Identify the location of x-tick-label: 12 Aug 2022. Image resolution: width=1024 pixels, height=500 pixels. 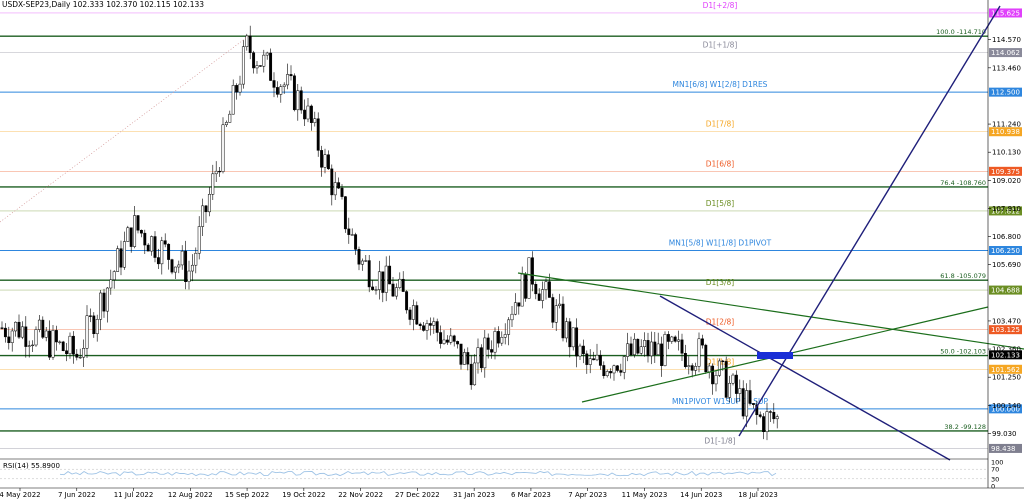
(190, 495).